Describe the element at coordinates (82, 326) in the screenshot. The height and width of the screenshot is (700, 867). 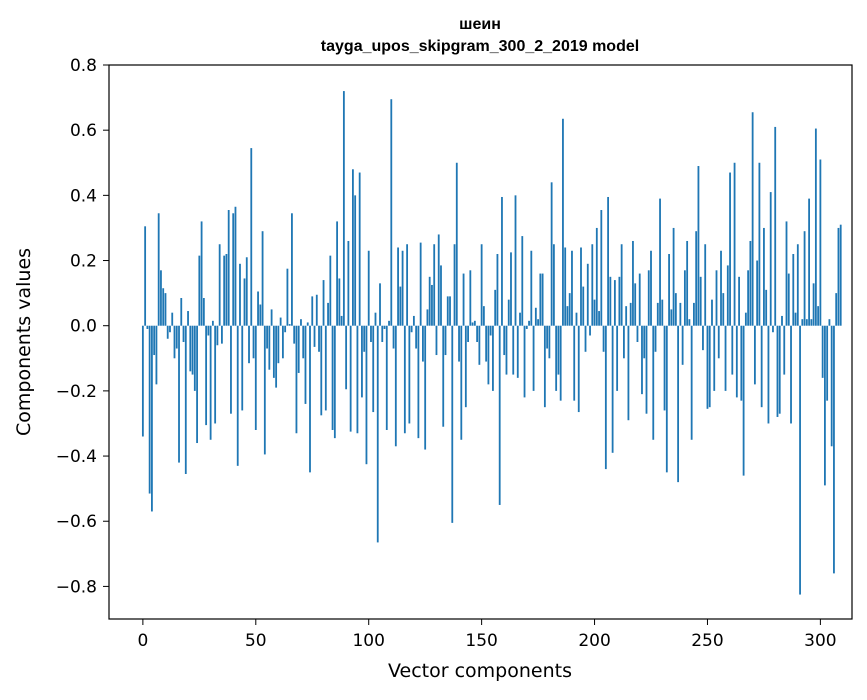
I see `y-axis-ticks: −0.8 −0.6 −0.4 −0.2 0.0 0.2 0.4 0.6 0.8` at that location.